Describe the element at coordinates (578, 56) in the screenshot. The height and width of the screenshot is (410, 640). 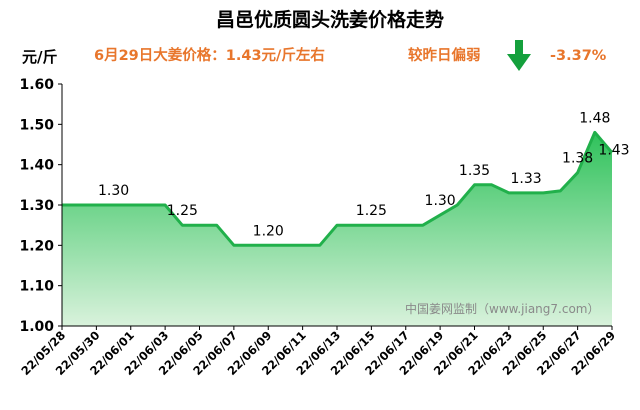
I see `change-value: -3.37%` at that location.